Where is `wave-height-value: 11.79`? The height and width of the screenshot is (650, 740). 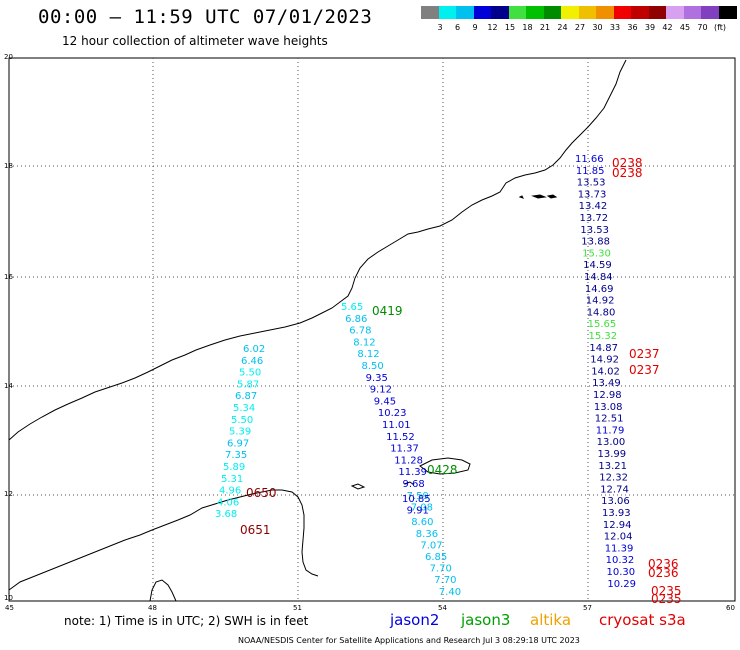 wave-height-value: 11.79 is located at coordinates (610, 430).